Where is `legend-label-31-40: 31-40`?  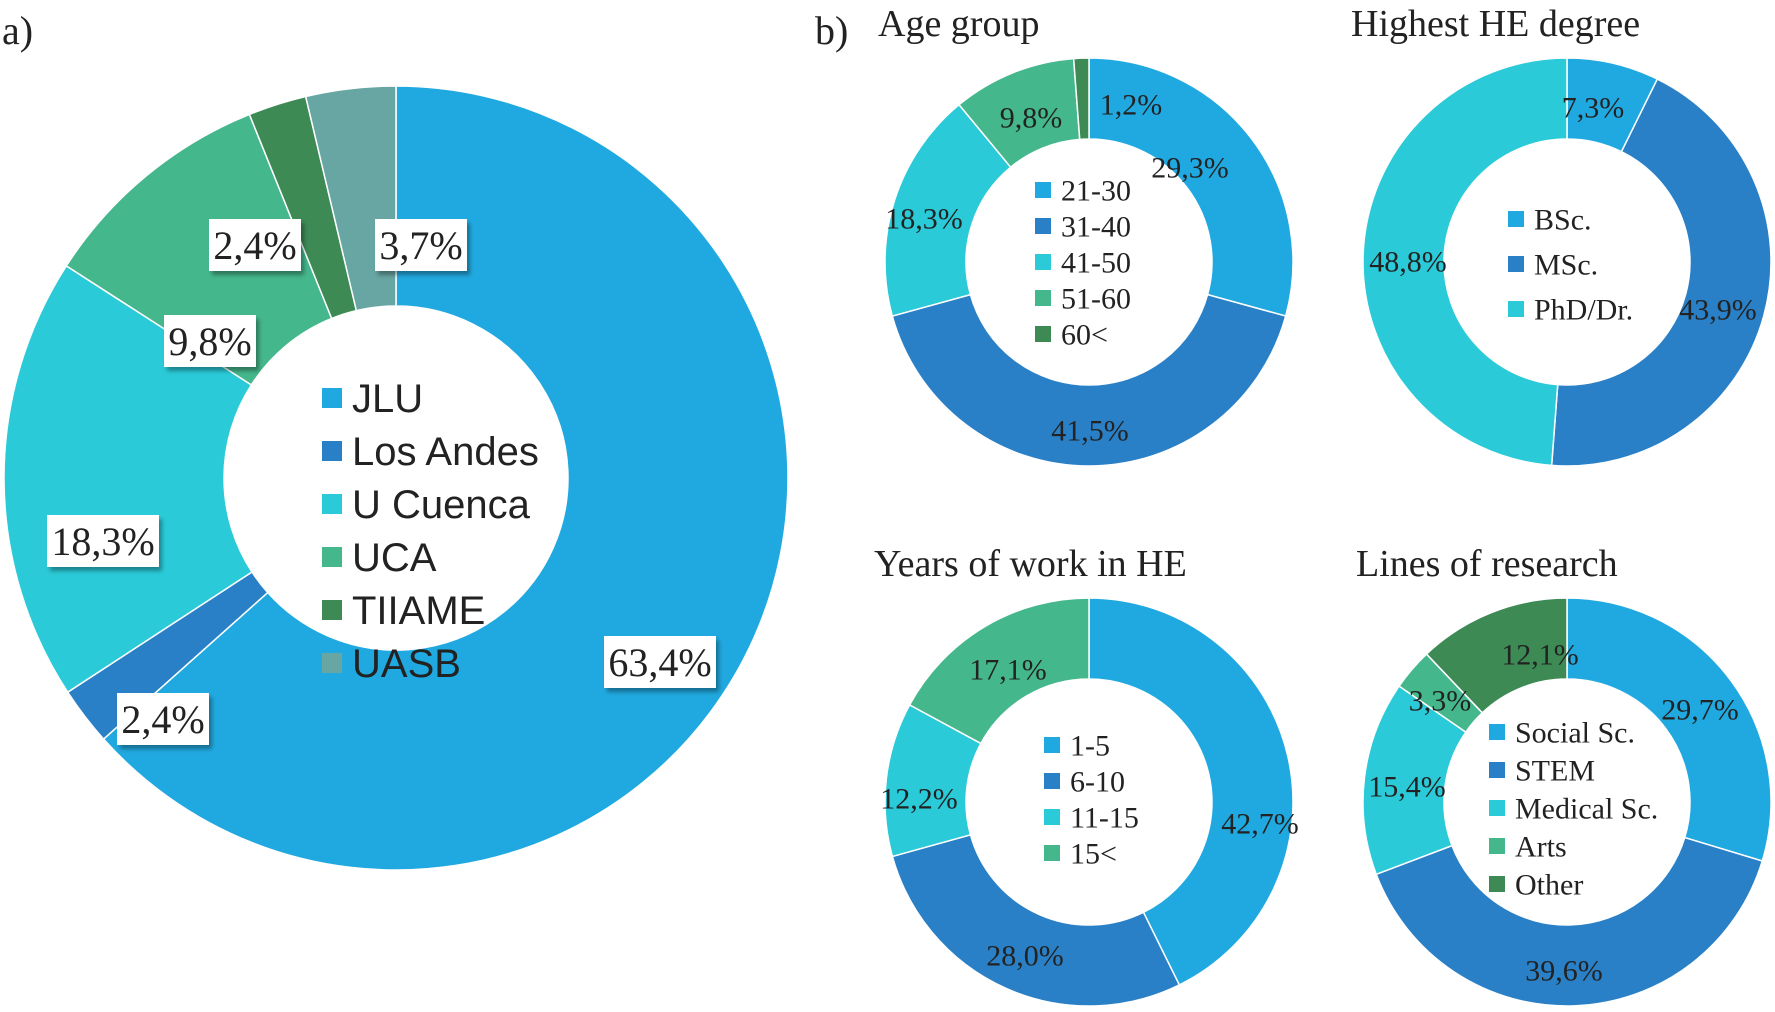 legend-label-31-40: 31-40 is located at coordinates (1096, 227).